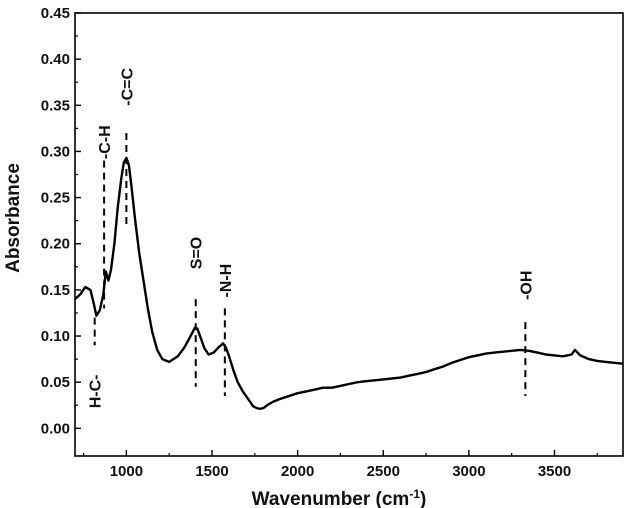 The width and height of the screenshot is (629, 508). Describe the element at coordinates (526, 285) in the screenshot. I see `annotation-label: -OH` at that location.